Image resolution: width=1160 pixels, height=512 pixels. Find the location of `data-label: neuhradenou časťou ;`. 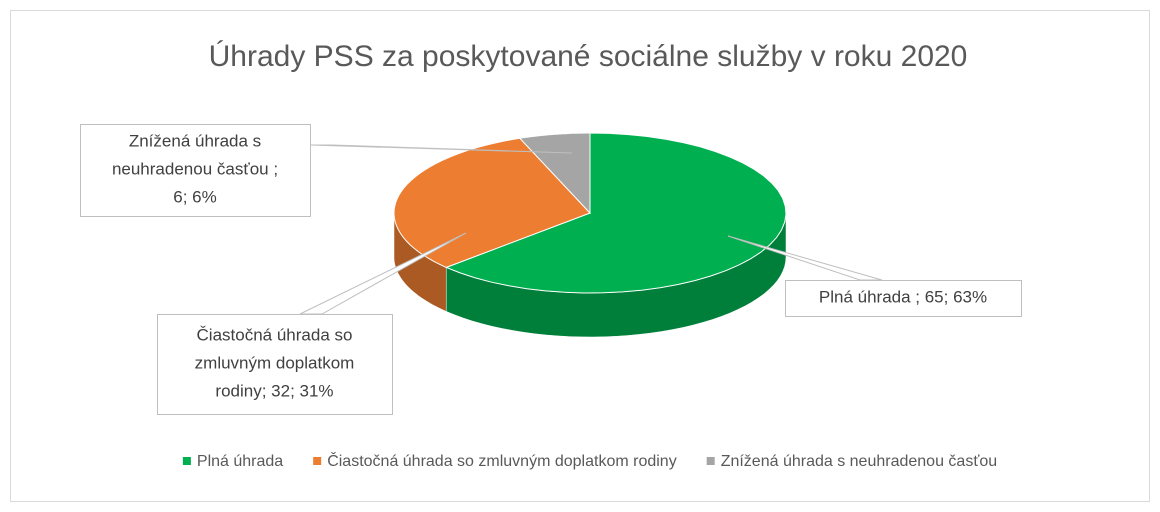

data-label: neuhradenou časťou ; is located at coordinates (195, 168).